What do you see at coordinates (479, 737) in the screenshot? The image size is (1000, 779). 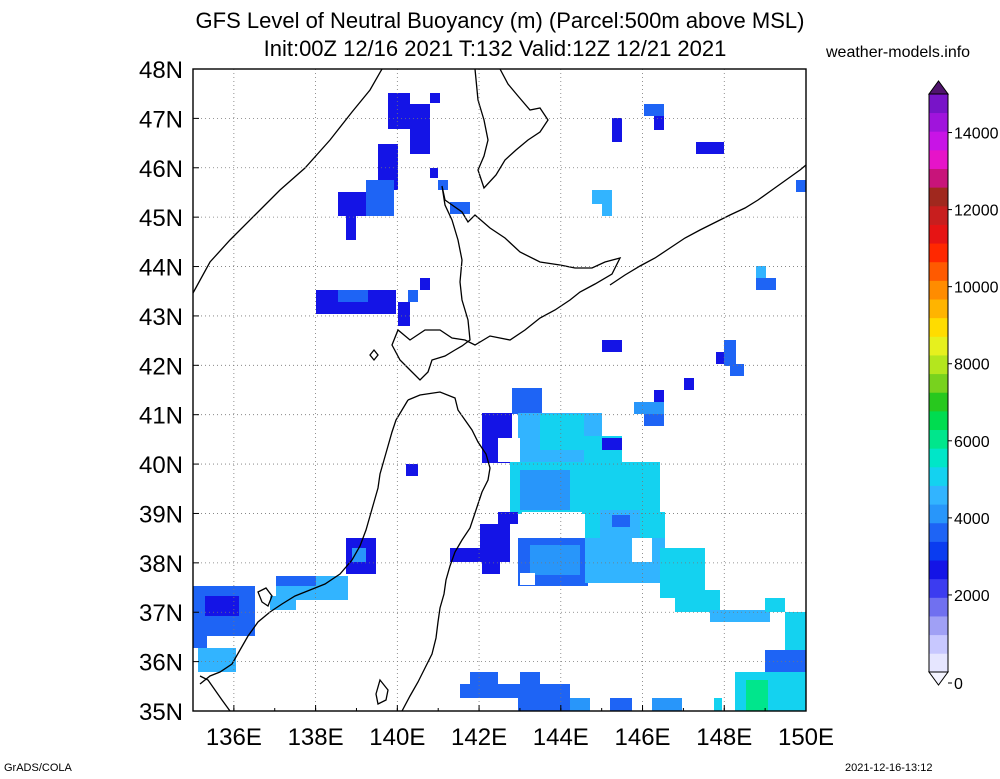 I see `x-tick-label: 142E` at bounding box center [479, 737].